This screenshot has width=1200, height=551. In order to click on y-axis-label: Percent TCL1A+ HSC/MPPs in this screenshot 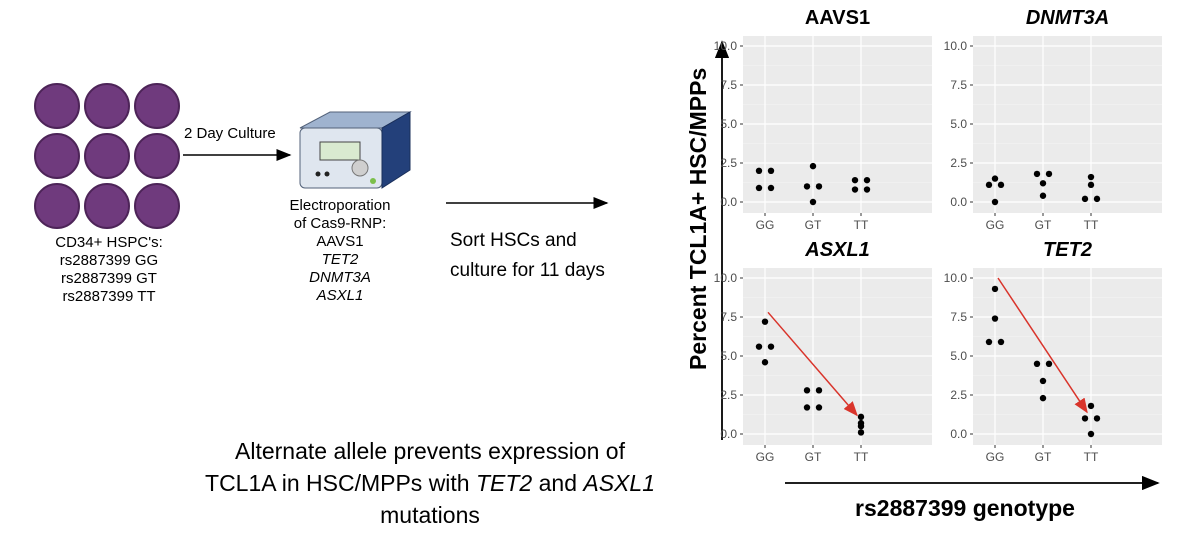, I will do `click(698, 218)`.